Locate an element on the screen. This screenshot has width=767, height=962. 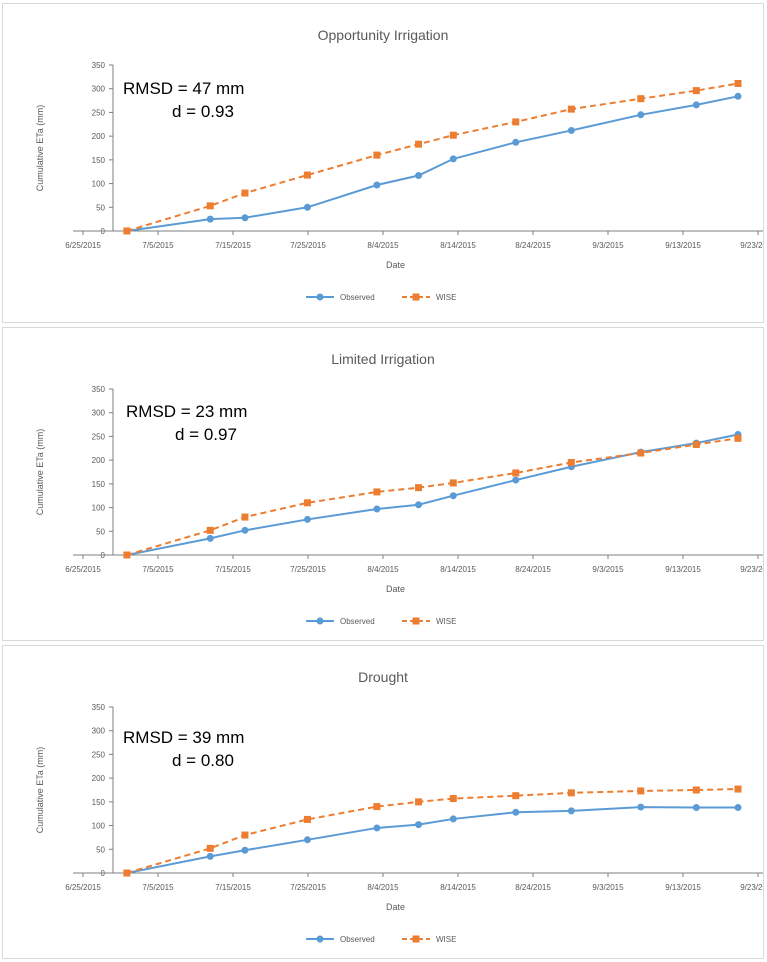
stats-annotation: RMSD = 47 mm d = 0.93 is located at coordinates (183, 100).